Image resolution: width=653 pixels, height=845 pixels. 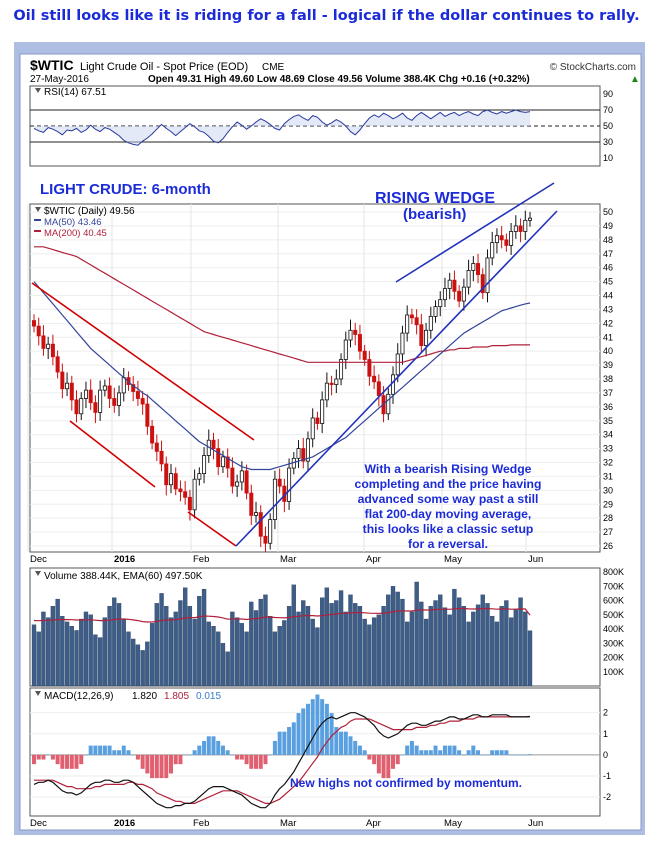 What do you see at coordinates (613, 586) in the screenshot?
I see `volume-tick-label: 700K` at bounding box center [613, 586].